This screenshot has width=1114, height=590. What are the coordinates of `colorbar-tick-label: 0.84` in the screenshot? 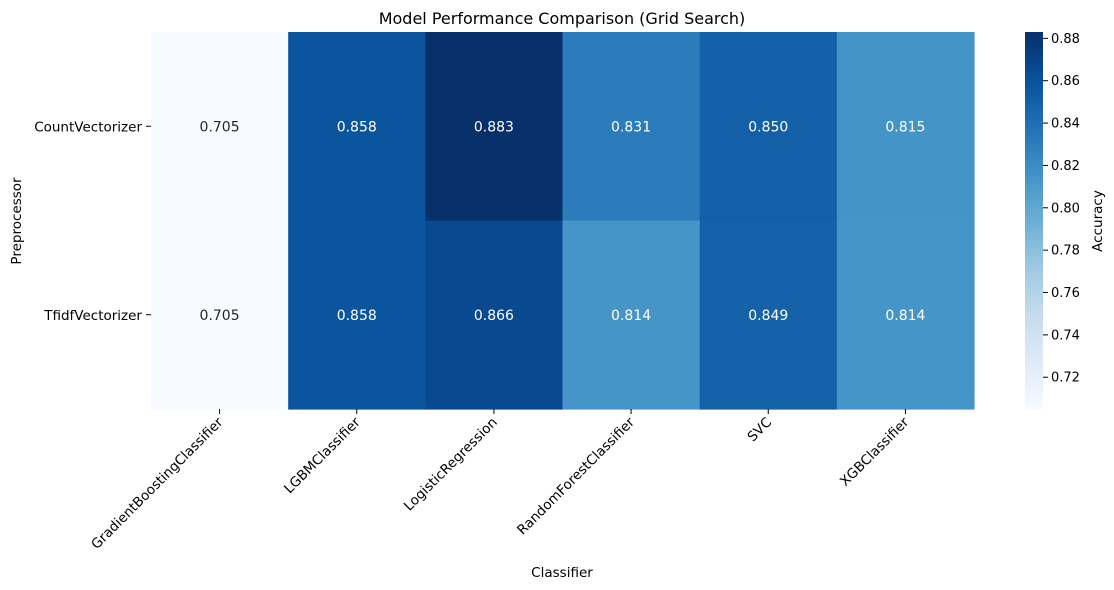 It's located at (1065, 124).